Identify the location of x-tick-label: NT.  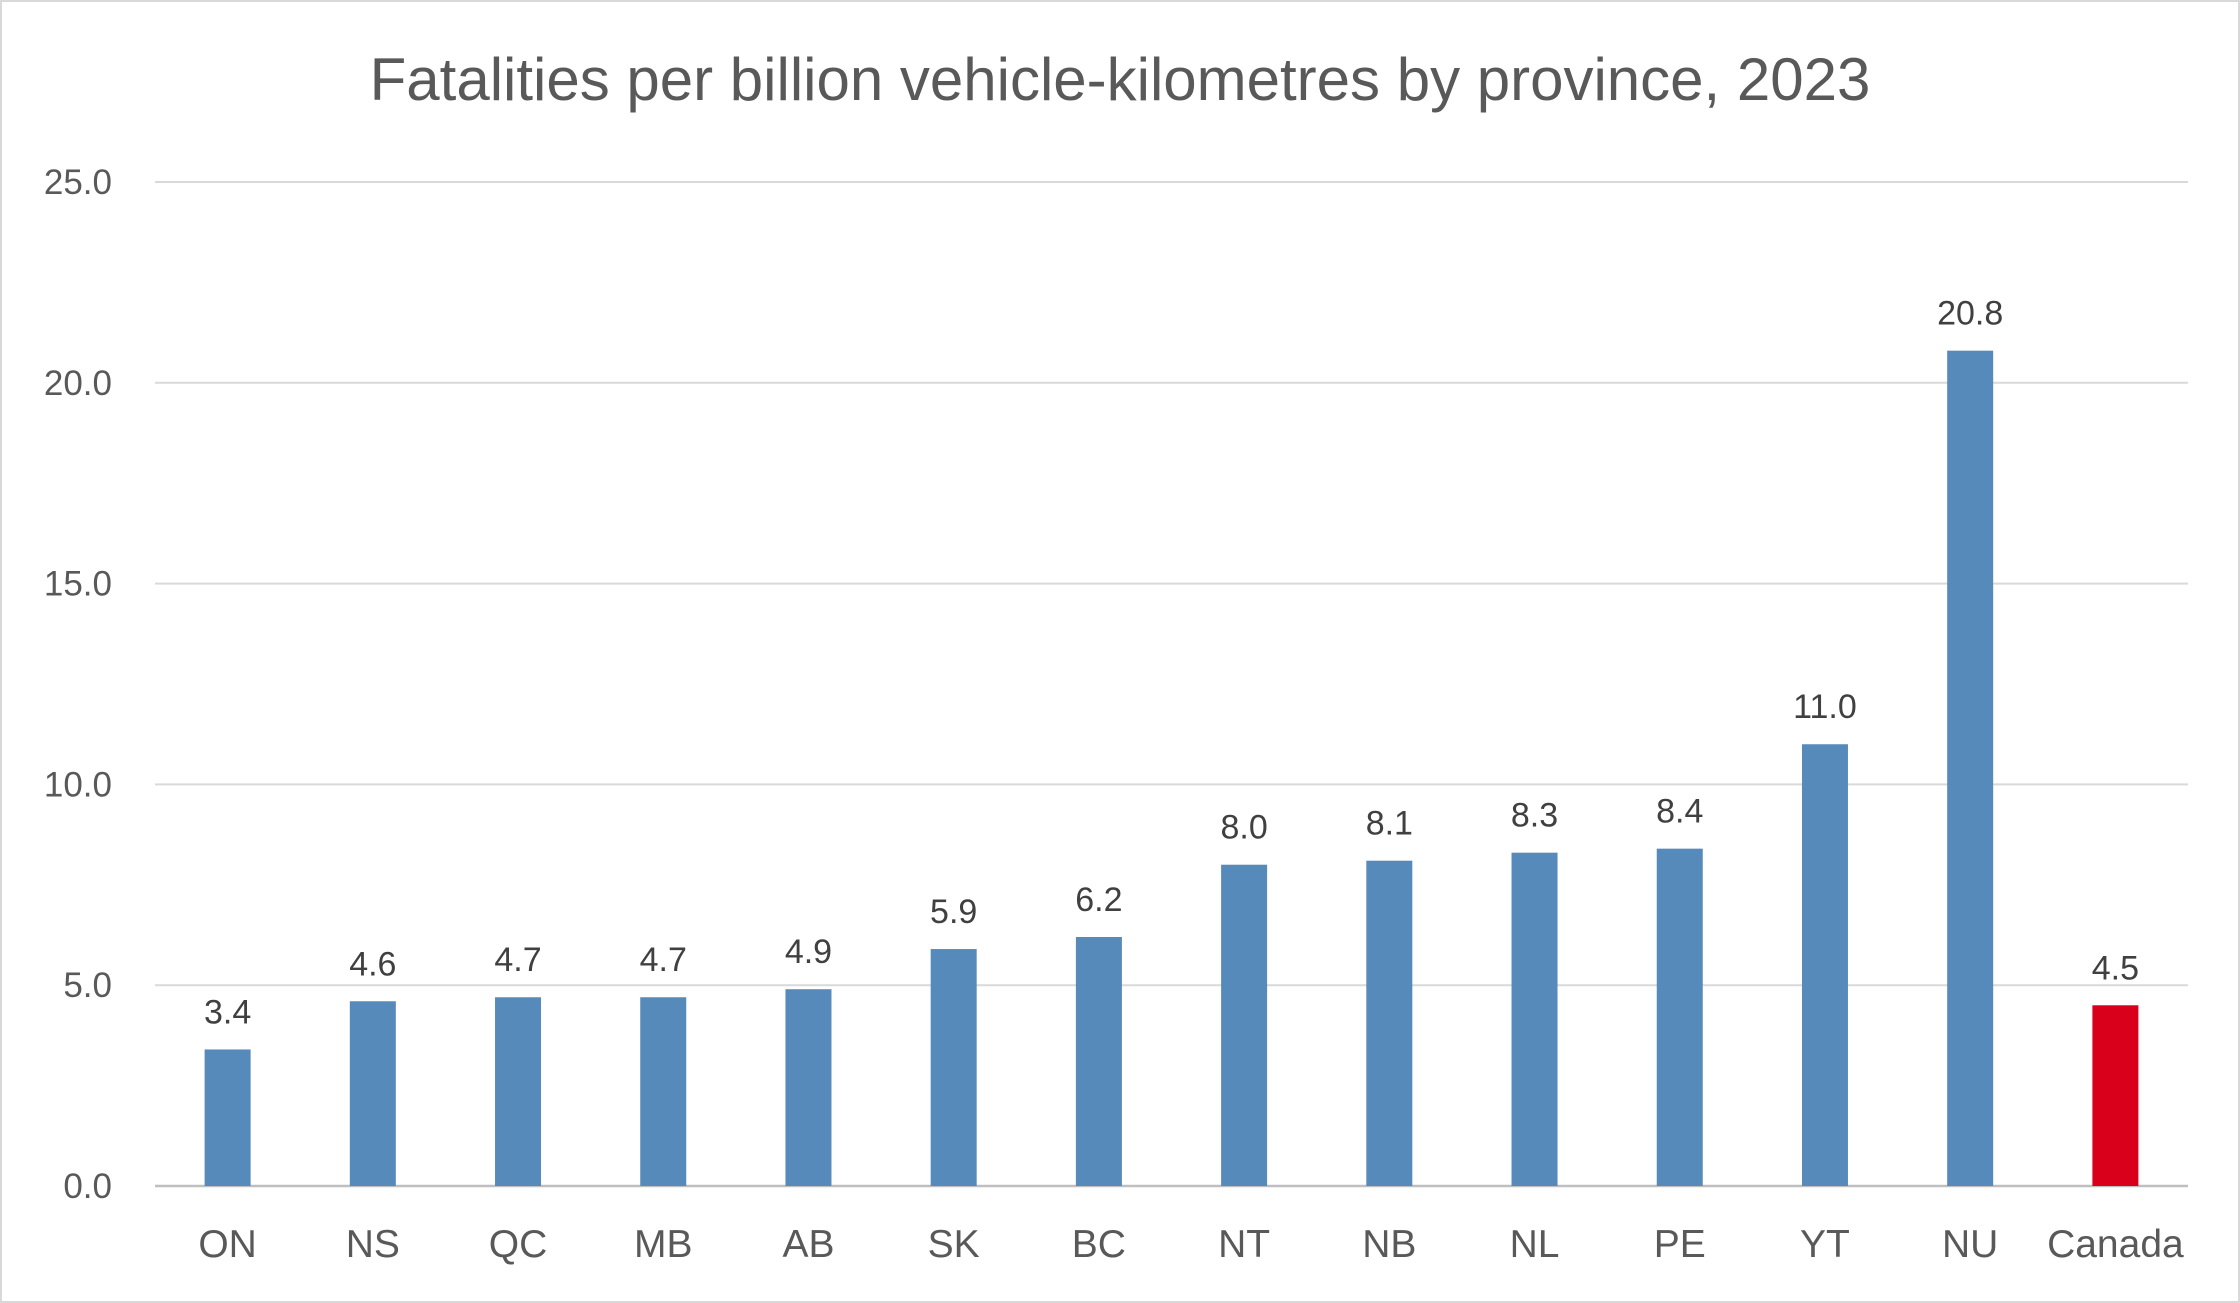
(1244, 1244).